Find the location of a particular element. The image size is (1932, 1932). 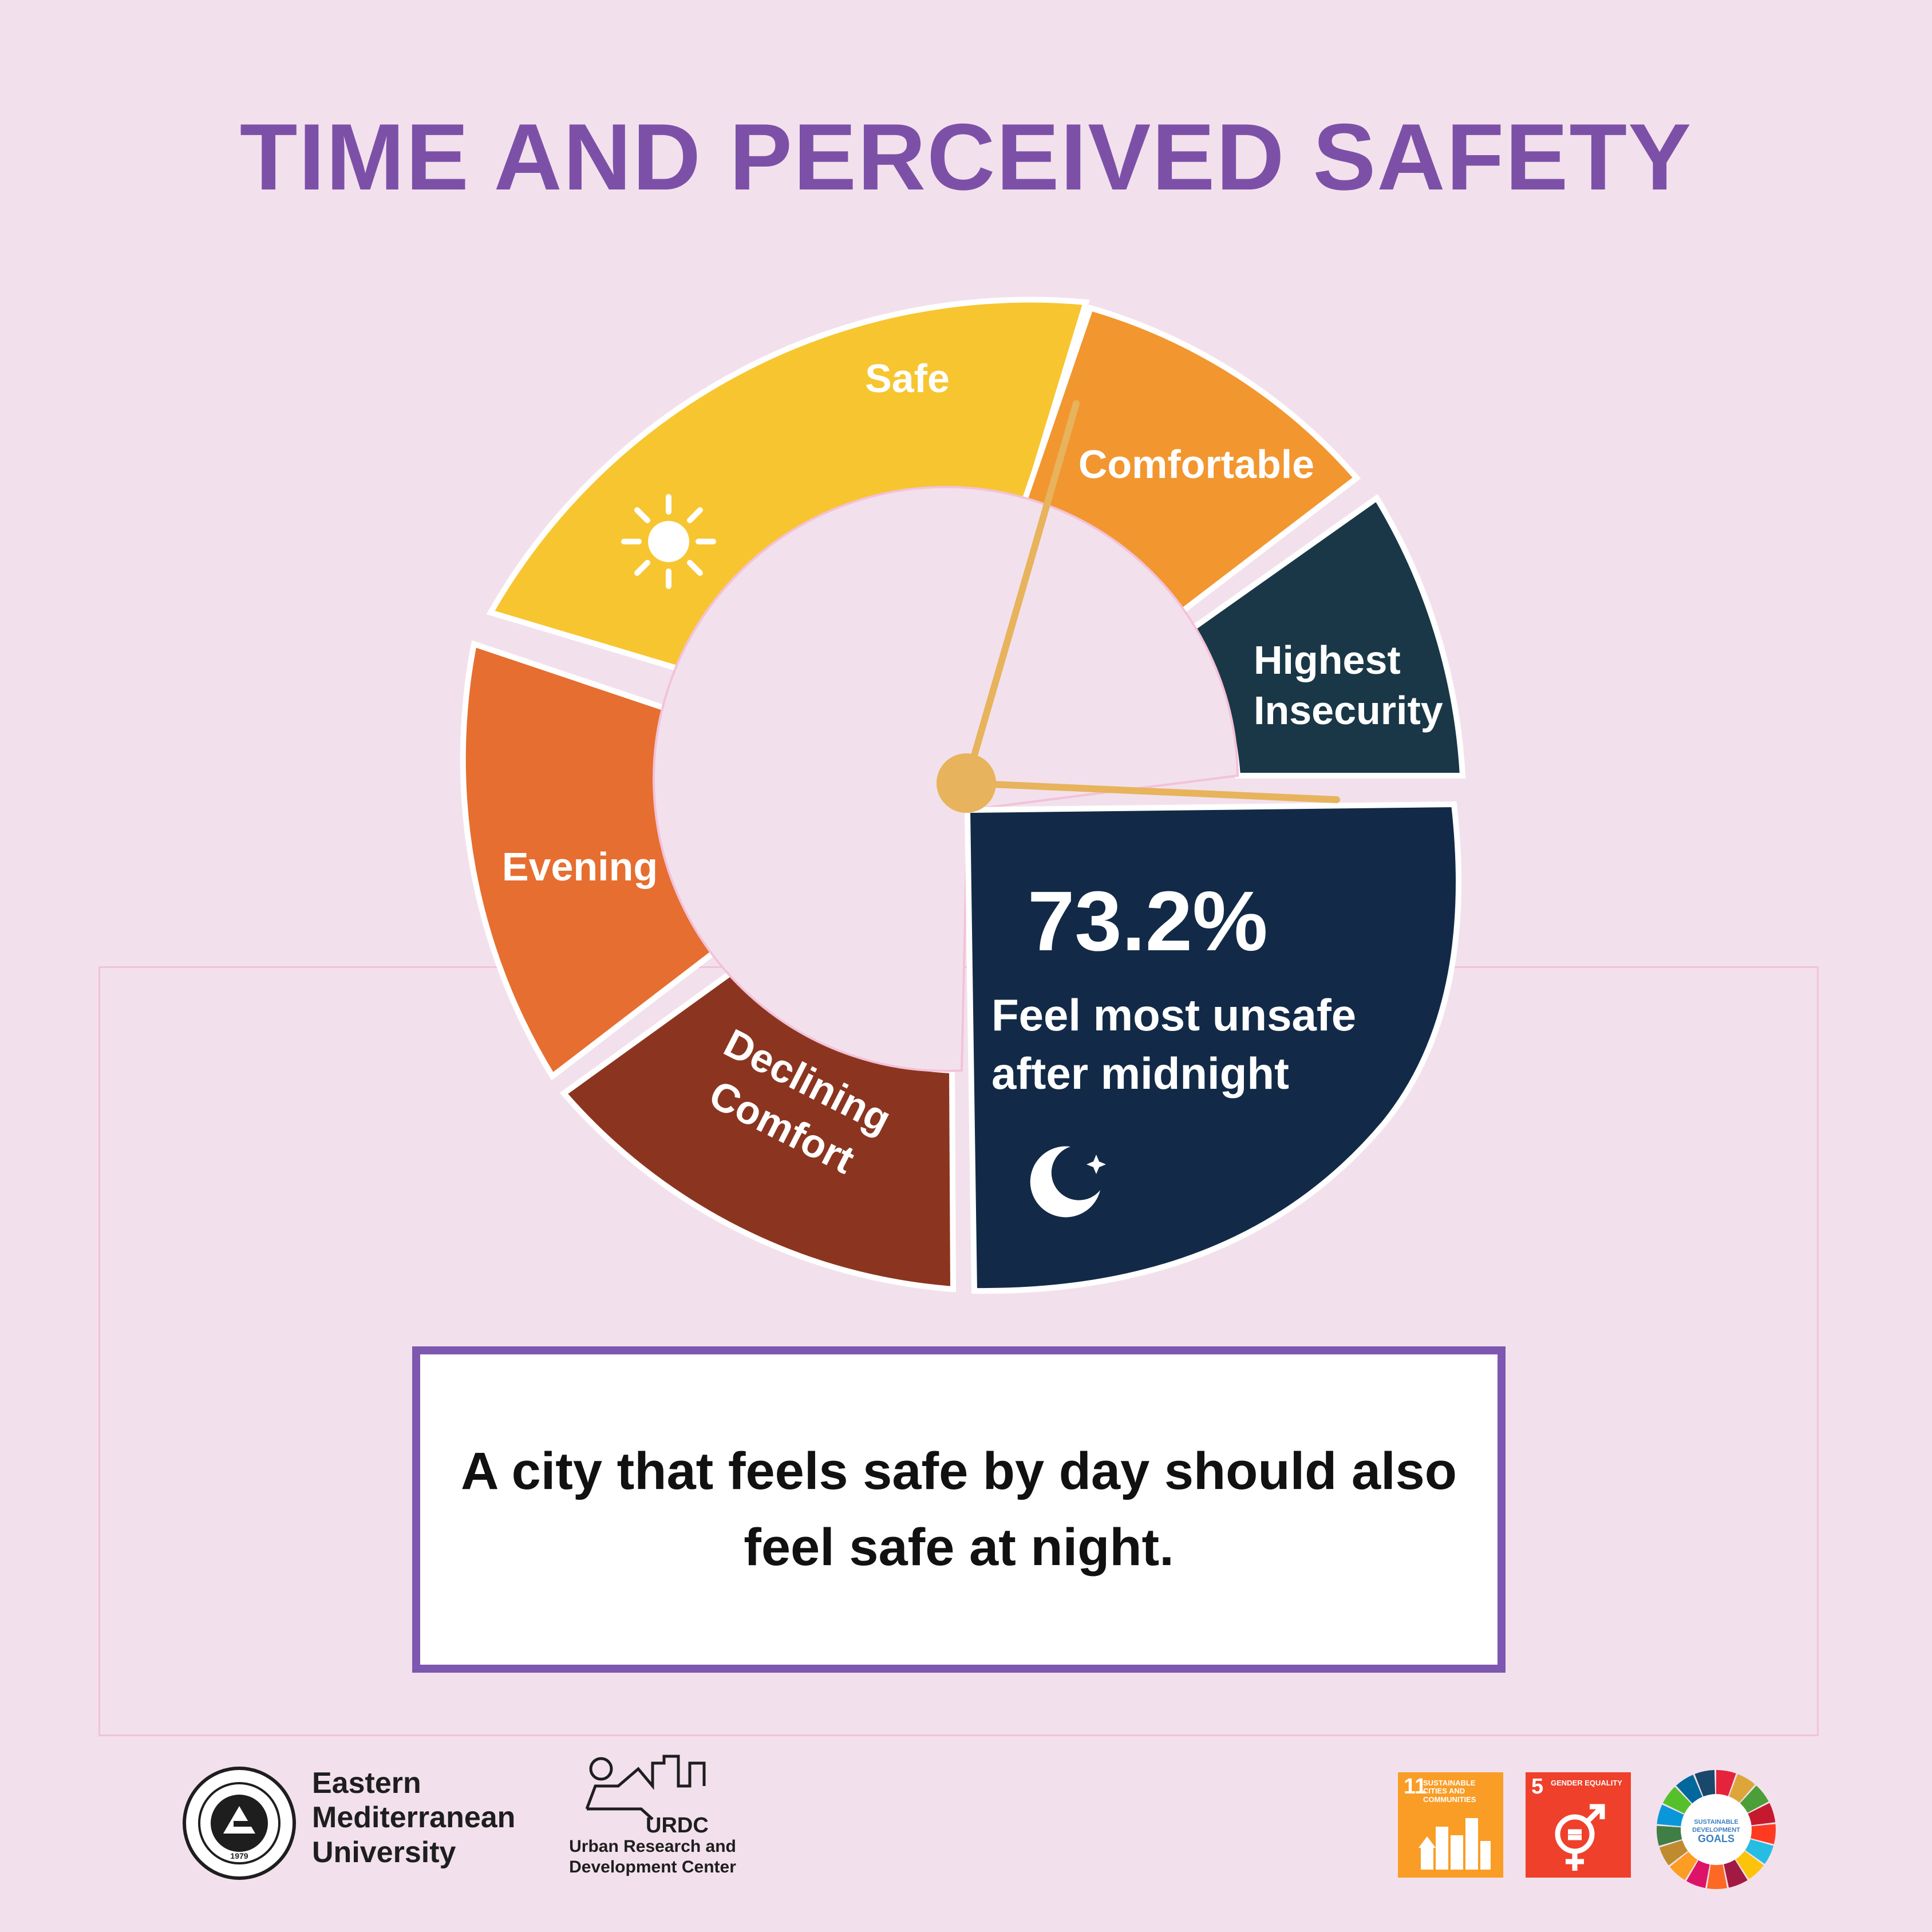

highlight-text-line-1: Feel most unsafe is located at coordinates (1173, 1015).